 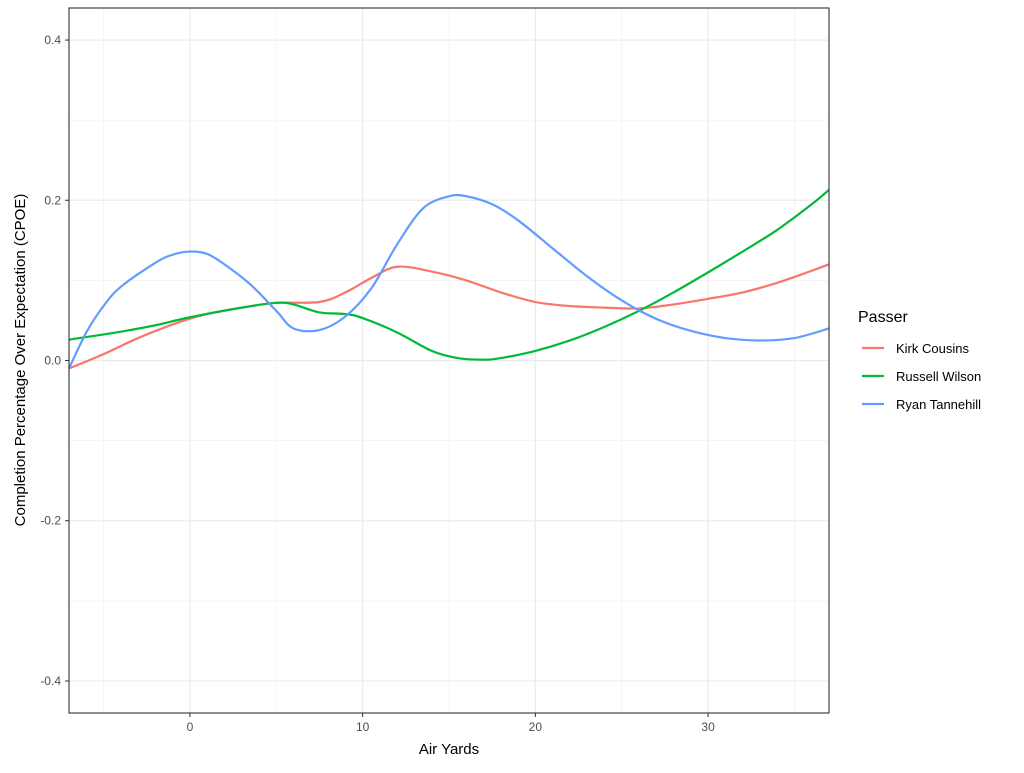 I want to click on y-tick-label: 0.2, so click(x=52, y=200).